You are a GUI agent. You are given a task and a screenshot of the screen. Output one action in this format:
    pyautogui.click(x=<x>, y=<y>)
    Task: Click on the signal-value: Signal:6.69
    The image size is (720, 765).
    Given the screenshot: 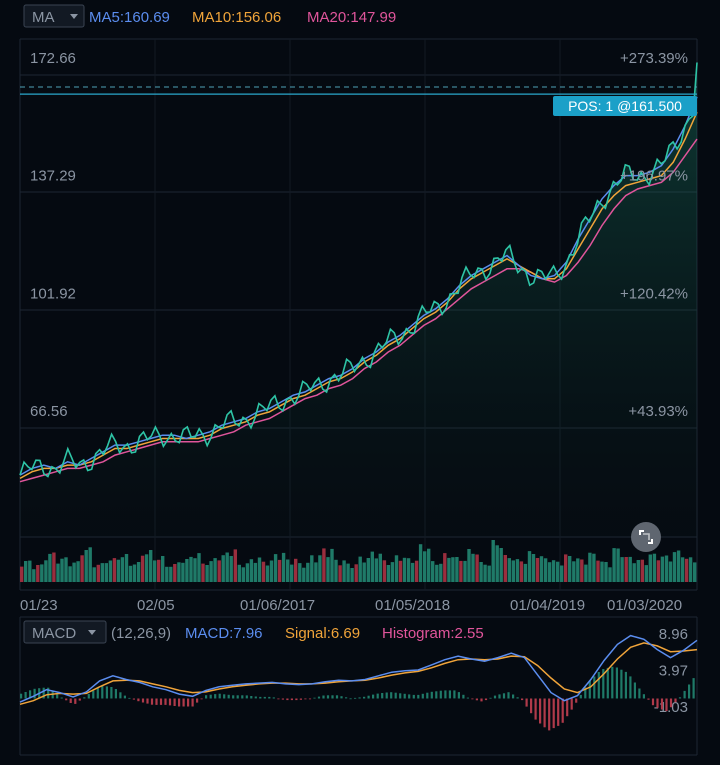 What is the action you would take?
    pyautogui.click(x=322, y=633)
    